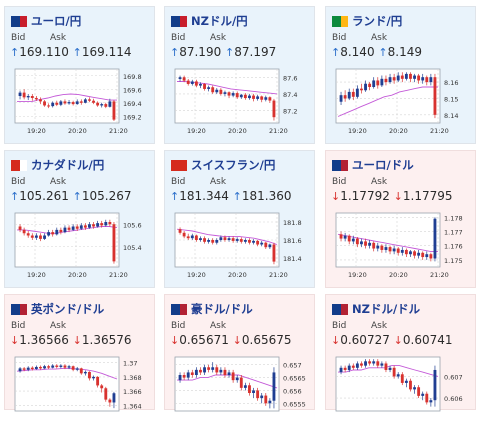 Image resolution: width=480 pixels, height=427 pixels. What do you see at coordinates (292, 223) in the screenshot?
I see `y-tick-label: 181.8` at bounding box center [292, 223].